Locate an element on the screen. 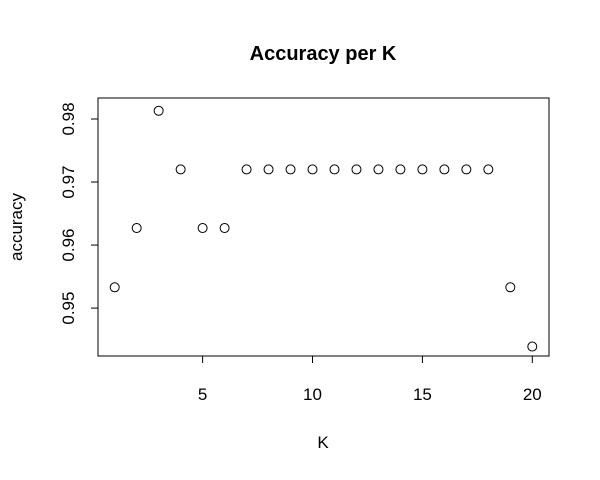  y-tick-label: 0.97 is located at coordinates (68, 181).